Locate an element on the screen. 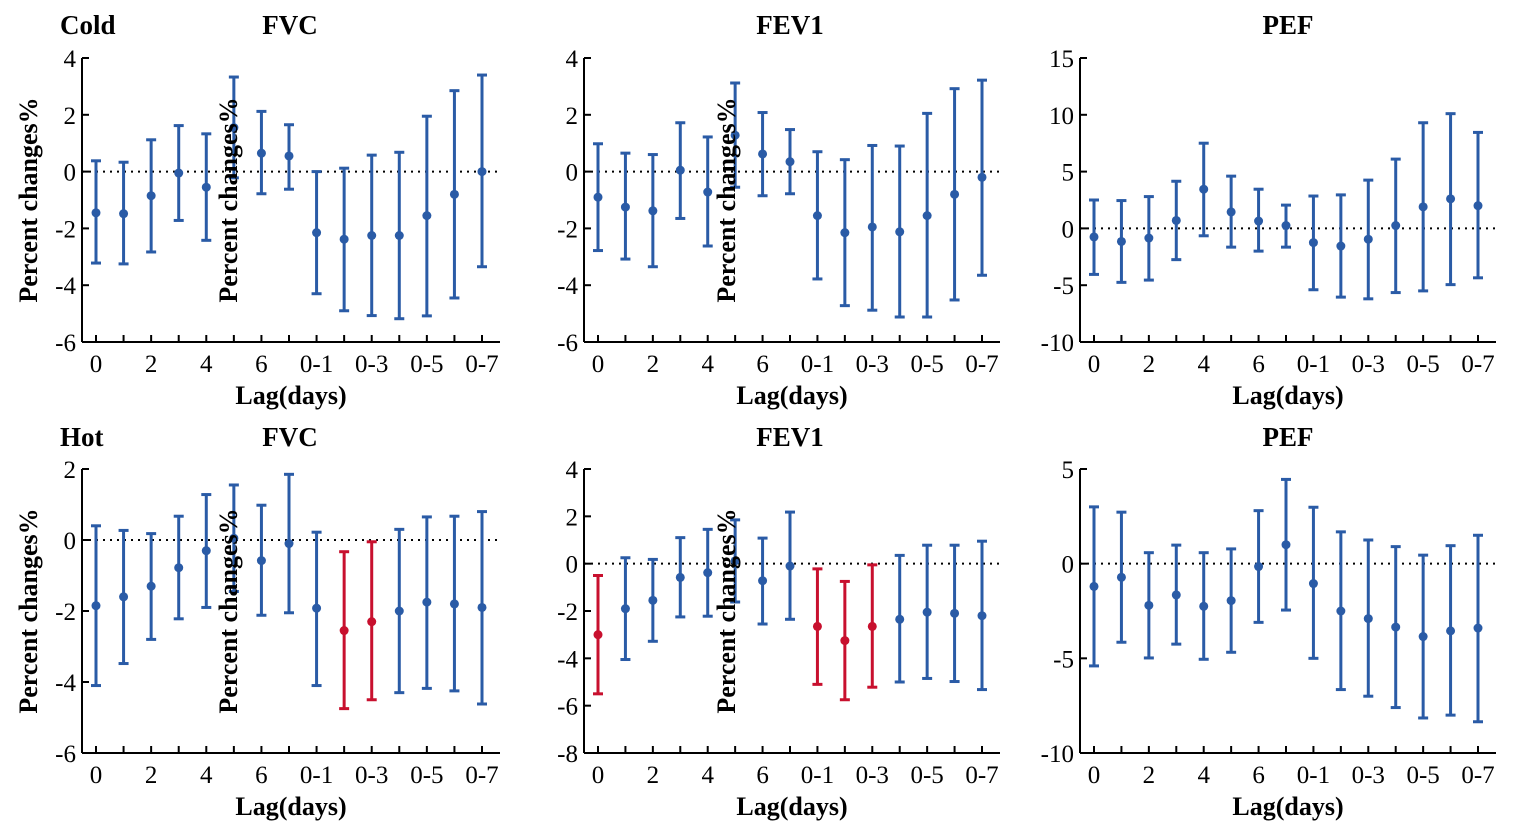  panel-title: FVC is located at coordinates (290, 25).